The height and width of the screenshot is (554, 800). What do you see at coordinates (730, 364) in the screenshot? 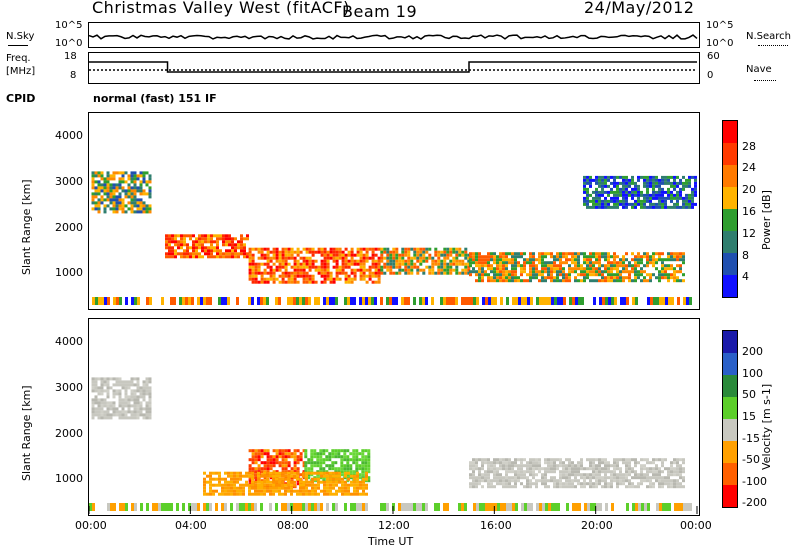
I see `colorbar-segment` at bounding box center [730, 364].